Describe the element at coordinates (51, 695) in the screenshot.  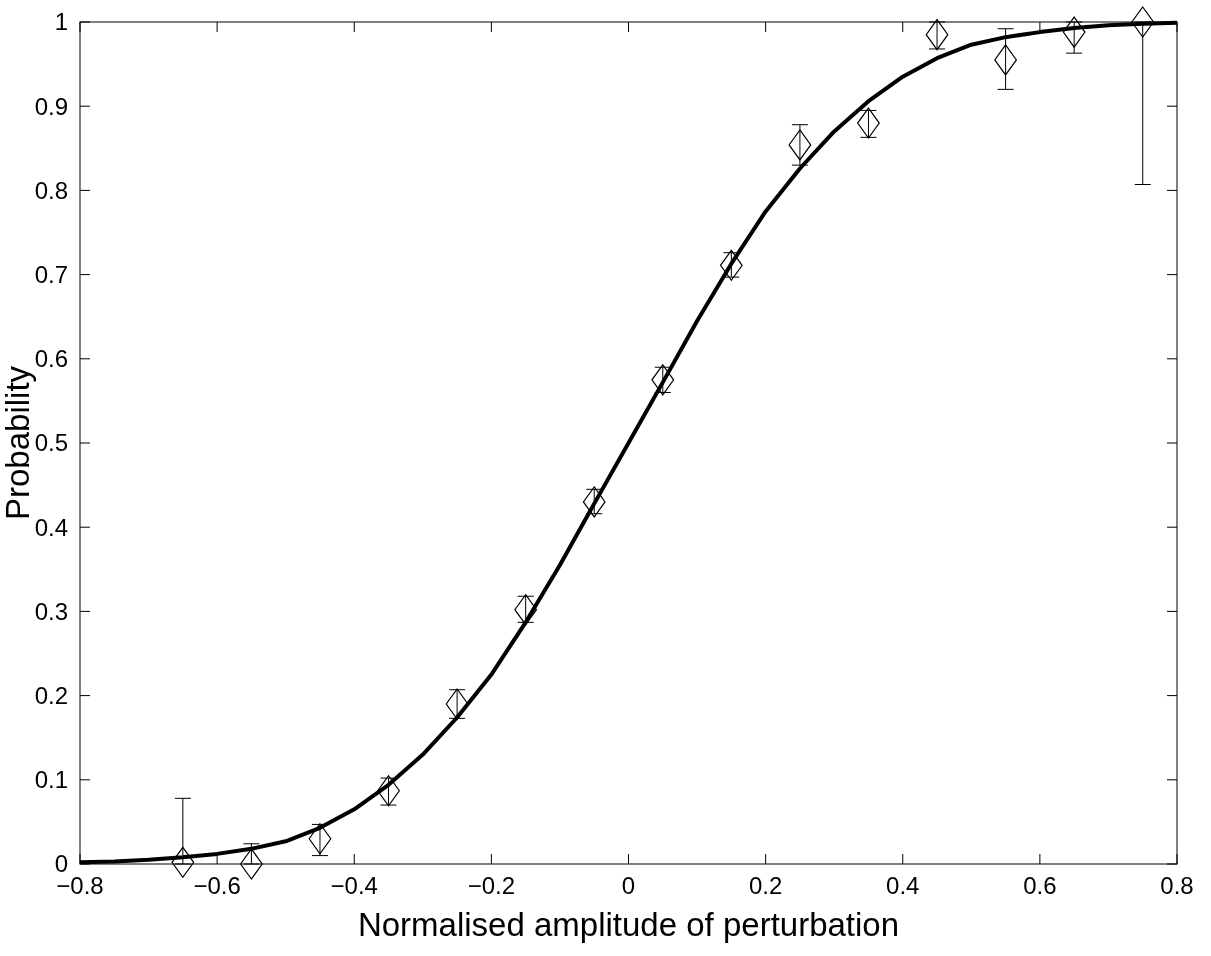
I see `y-tick-label: 0.2` at that location.